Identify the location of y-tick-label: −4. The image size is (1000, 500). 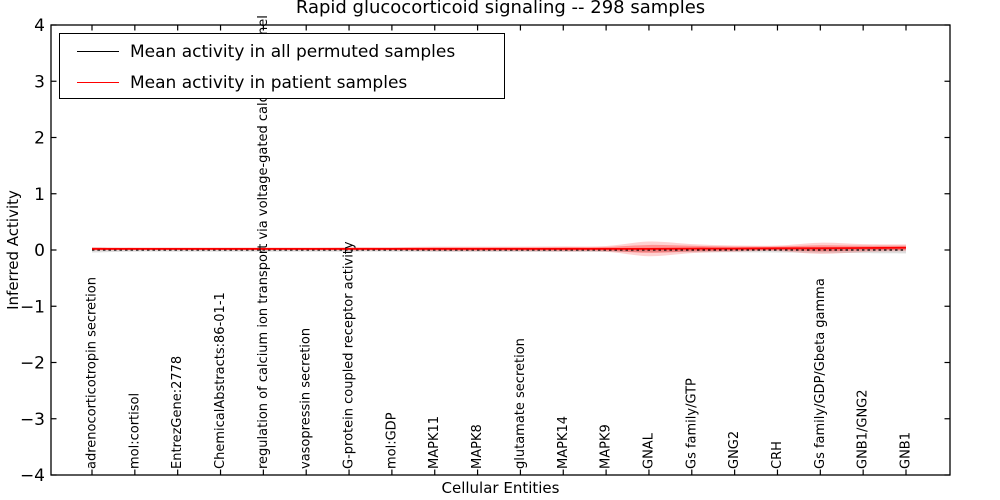
(32, 476).